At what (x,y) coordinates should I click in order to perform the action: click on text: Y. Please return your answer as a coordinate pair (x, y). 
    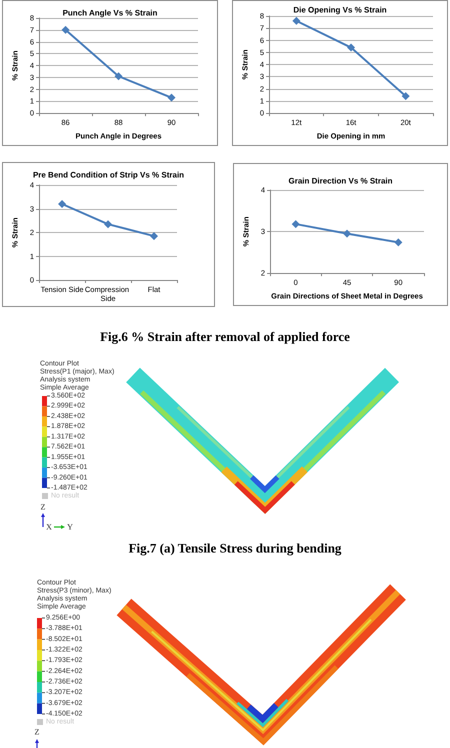
    Looking at the image, I should click on (70, 527).